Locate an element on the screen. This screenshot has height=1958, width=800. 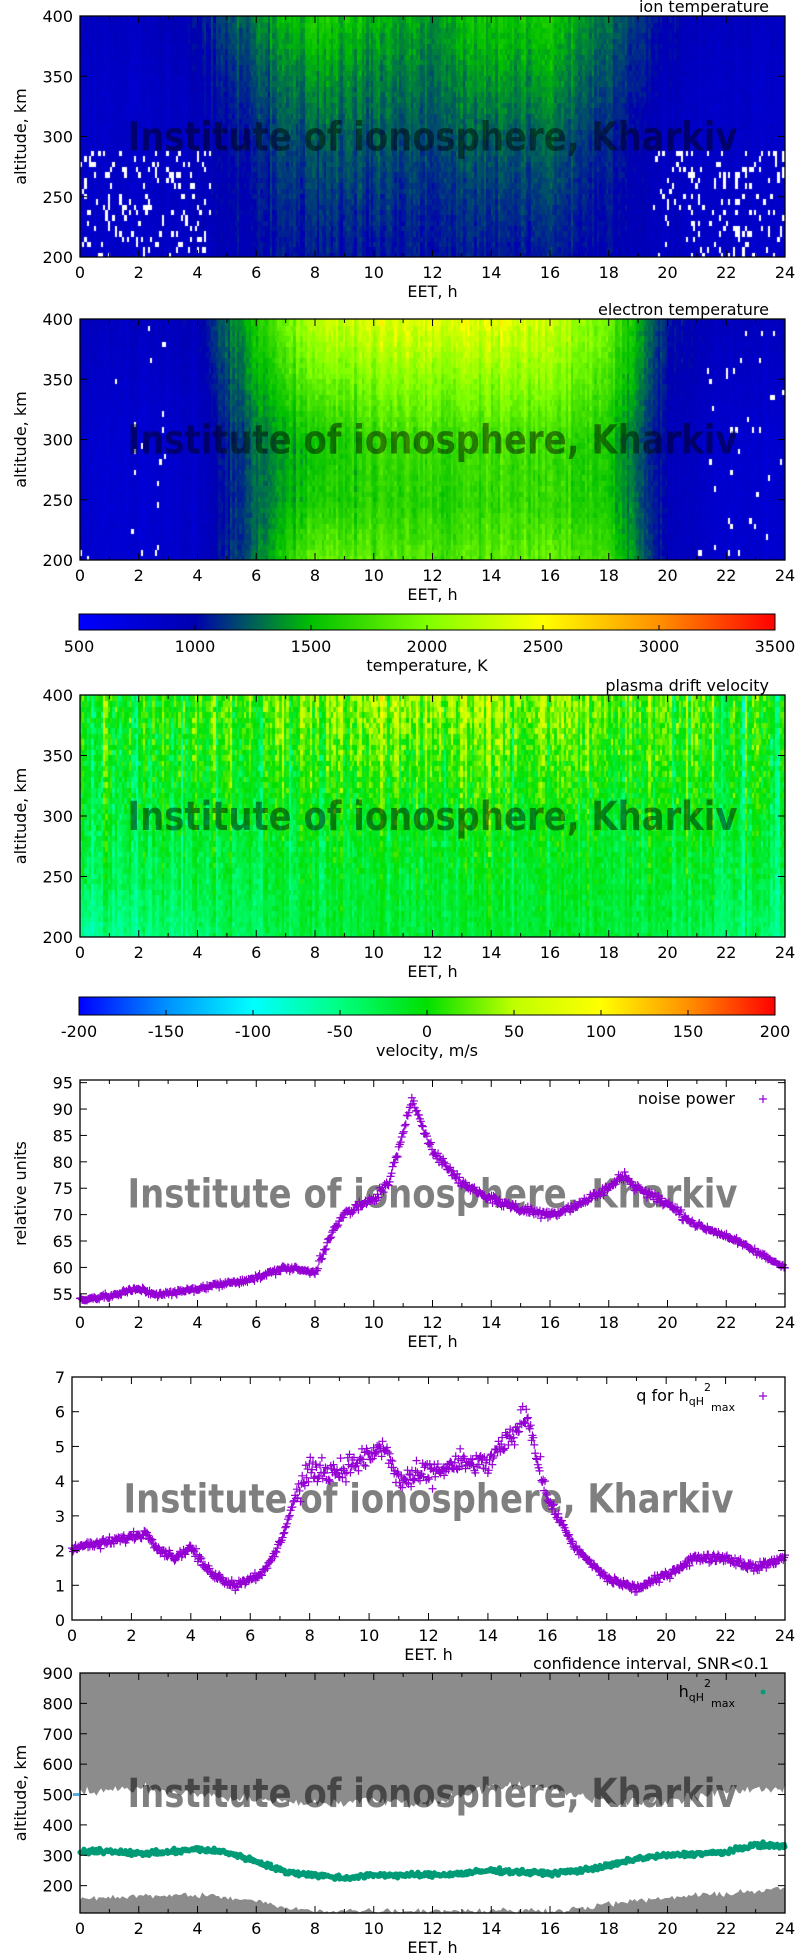
colorbar-tick-label: 200 is located at coordinates (775, 1031).